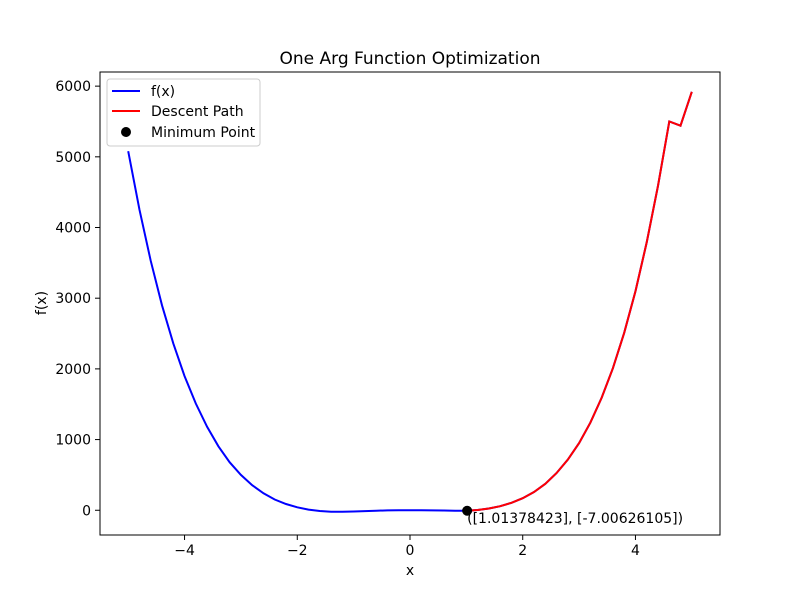  I want to click on y-axis-ticks: 0 1000 2000 3000 4000 5000 6000, so click(77, 299).